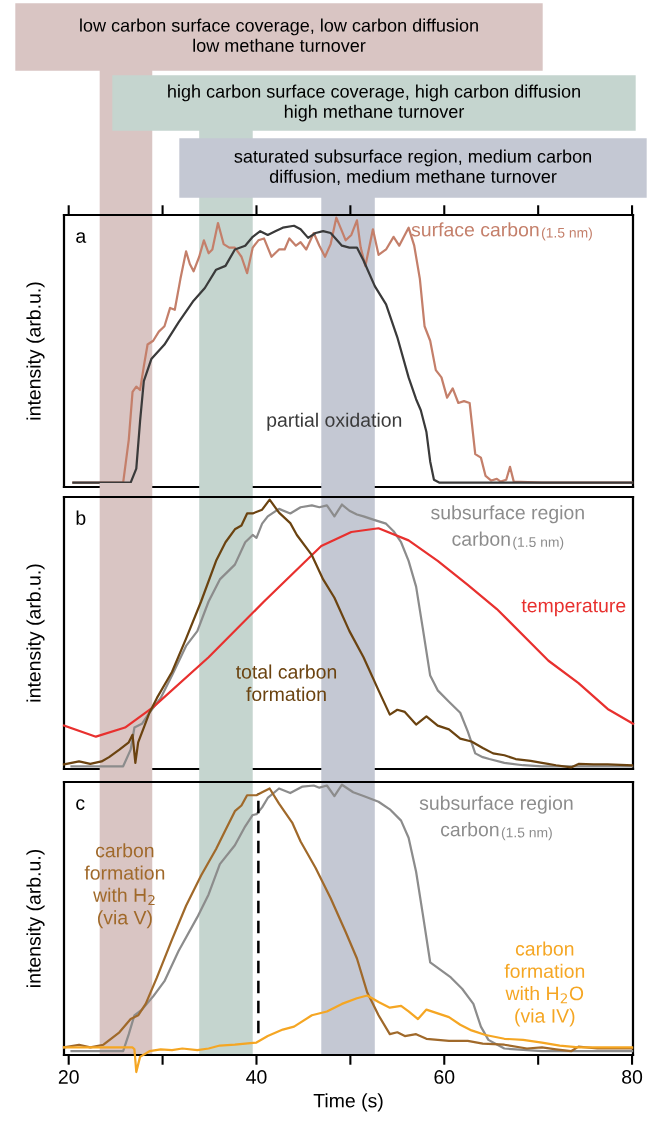 The width and height of the screenshot is (651, 1128). What do you see at coordinates (544, 984) in the screenshot?
I see `series-label: carbon formation with H$_{2}$O (via IV)` at bounding box center [544, 984].